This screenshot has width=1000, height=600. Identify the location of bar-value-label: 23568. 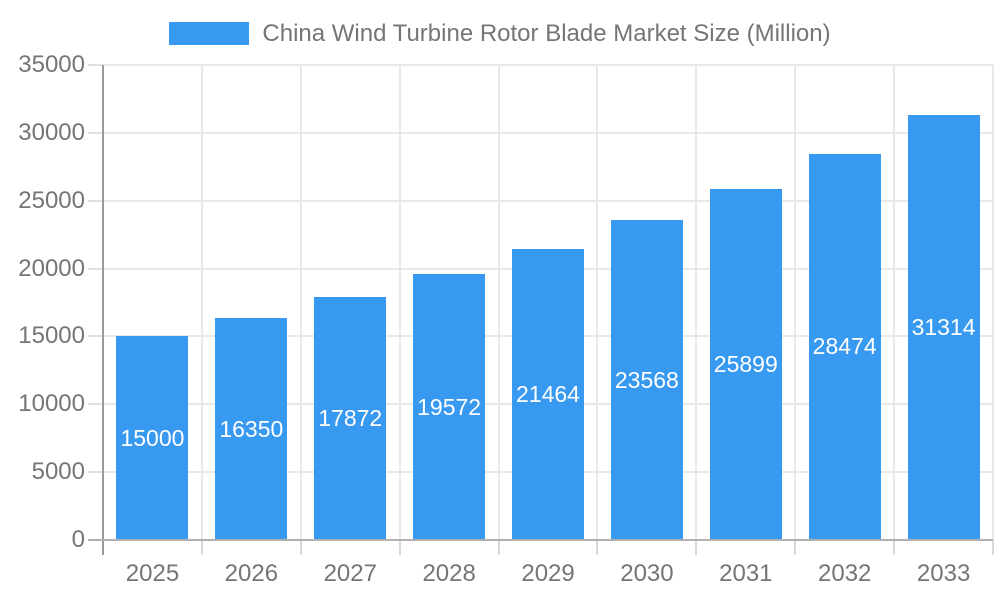
(646, 379).